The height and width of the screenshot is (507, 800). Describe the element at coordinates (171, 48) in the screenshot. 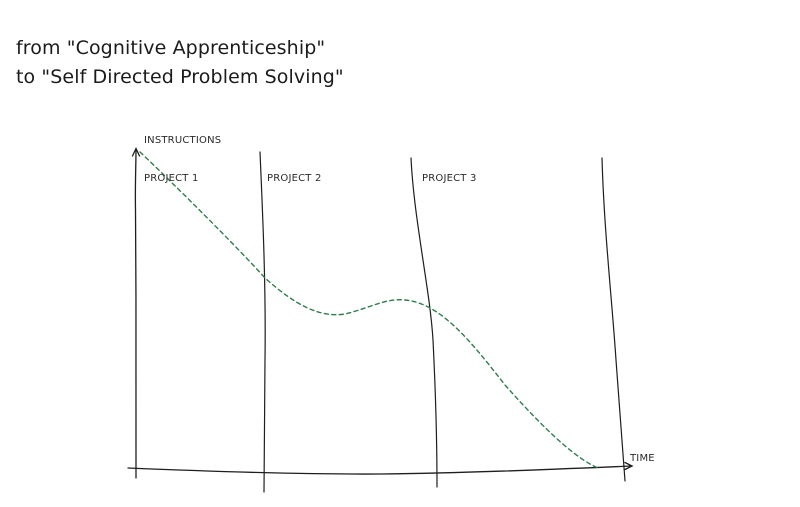

I see `title-line-1: from "Cognitive Apprenticeship"` at that location.